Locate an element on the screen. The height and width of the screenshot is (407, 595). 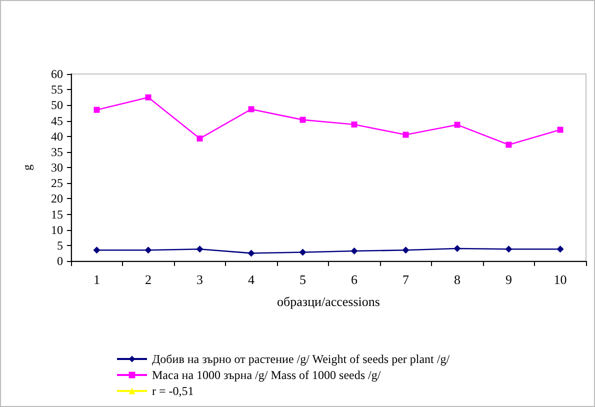
x-tick-label: 4 is located at coordinates (251, 279).